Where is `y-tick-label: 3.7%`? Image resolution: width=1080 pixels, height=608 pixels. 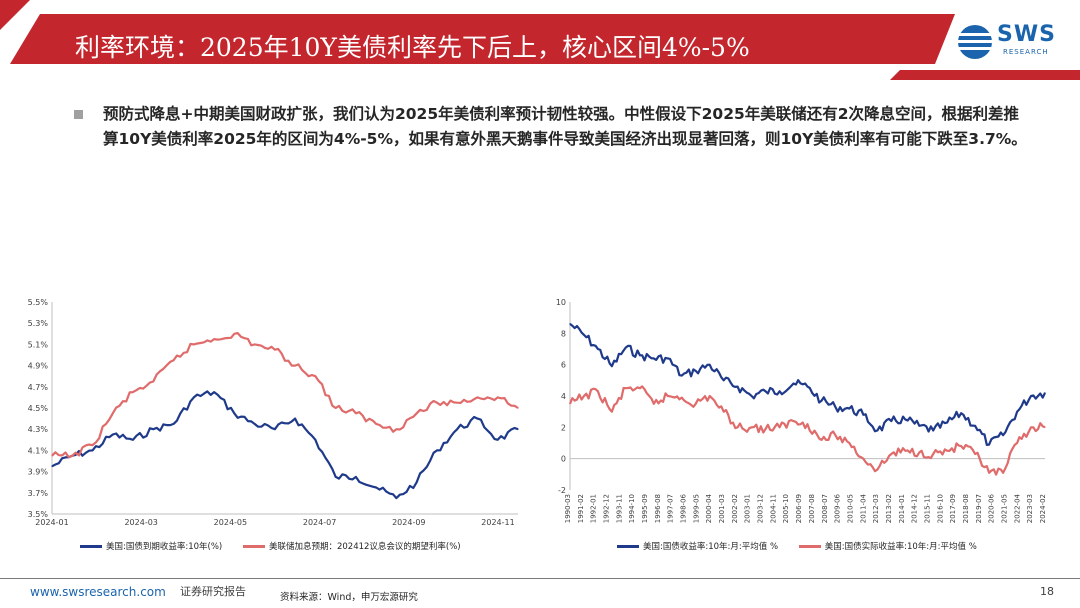
y-tick-label: 3.7% is located at coordinates (38, 493).